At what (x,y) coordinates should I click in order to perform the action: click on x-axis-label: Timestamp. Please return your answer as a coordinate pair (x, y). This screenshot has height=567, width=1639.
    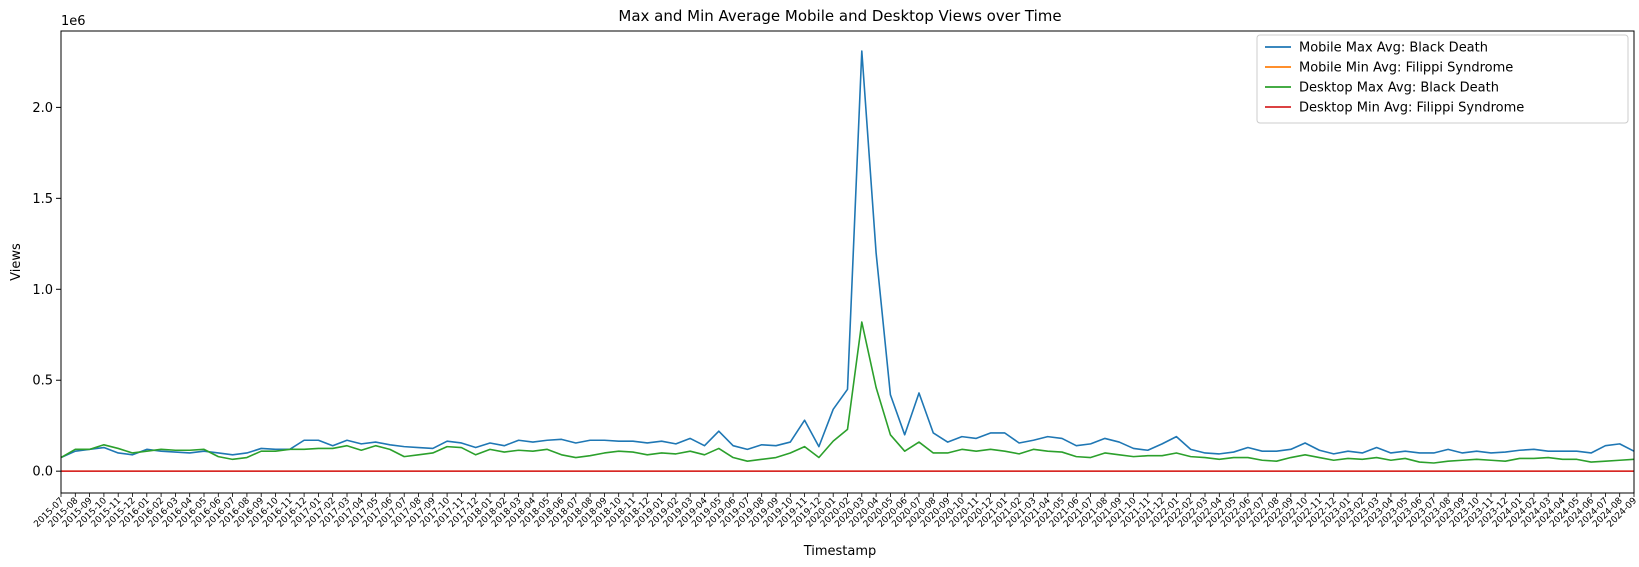
    Looking at the image, I should click on (840, 551).